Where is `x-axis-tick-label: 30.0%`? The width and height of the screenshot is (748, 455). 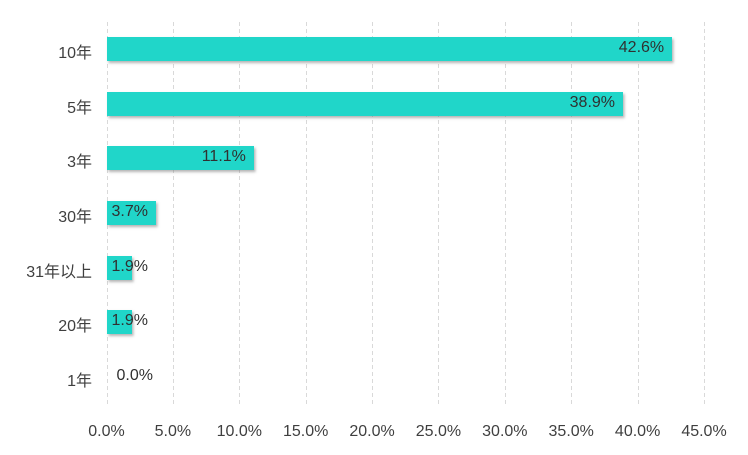
x-axis-tick-label: 30.0% is located at coordinates (505, 431).